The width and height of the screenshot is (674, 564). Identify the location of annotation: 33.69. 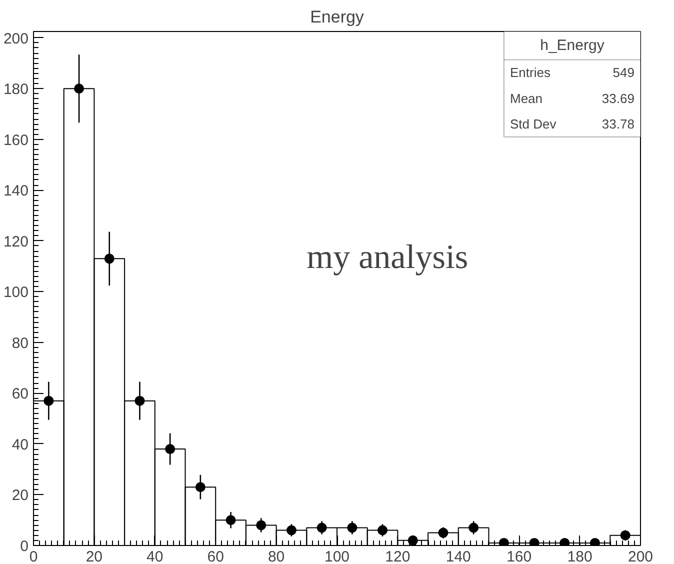
(618, 98).